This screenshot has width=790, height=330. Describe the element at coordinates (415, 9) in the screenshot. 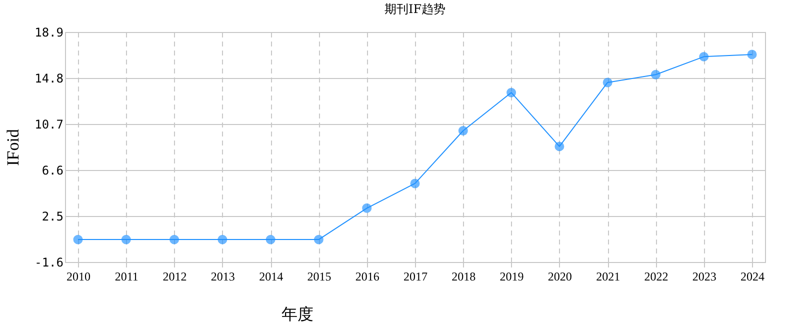

I see `chart-title: 期刊IF趋势` at that location.